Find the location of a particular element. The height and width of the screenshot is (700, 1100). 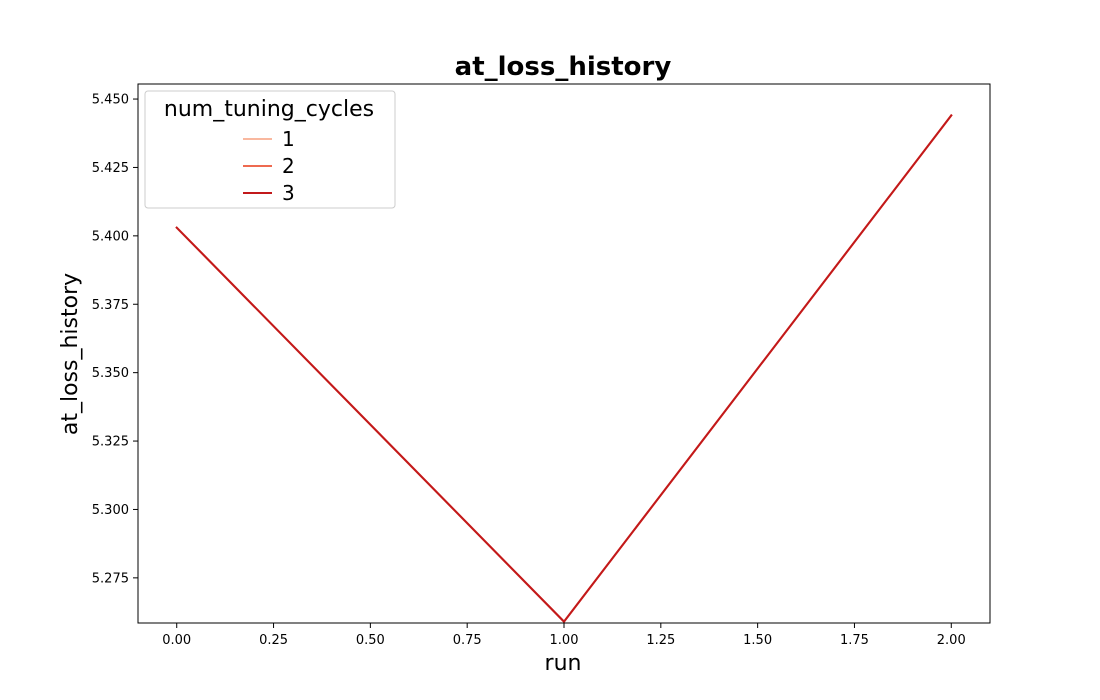

x-axis: 0.00 0.25 0.50 0.75 1.00 1.25 1.50 1.75 2.00 is located at coordinates (564, 635).